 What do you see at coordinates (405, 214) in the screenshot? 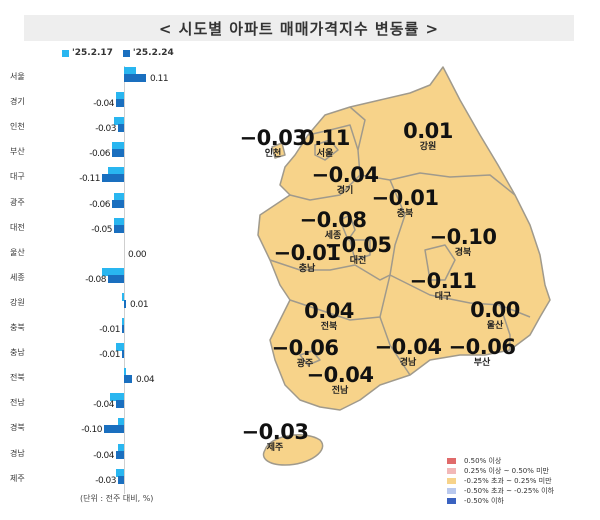
I see `region-name: 충북` at bounding box center [405, 214].